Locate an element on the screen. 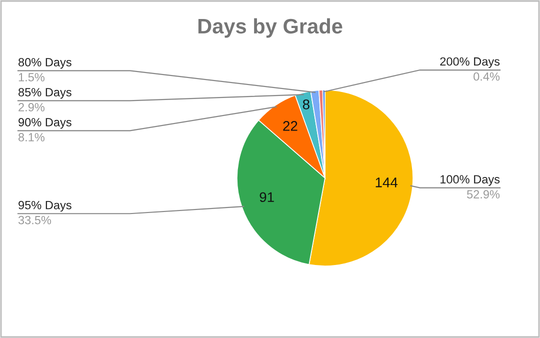  text: 22 is located at coordinates (290, 126).